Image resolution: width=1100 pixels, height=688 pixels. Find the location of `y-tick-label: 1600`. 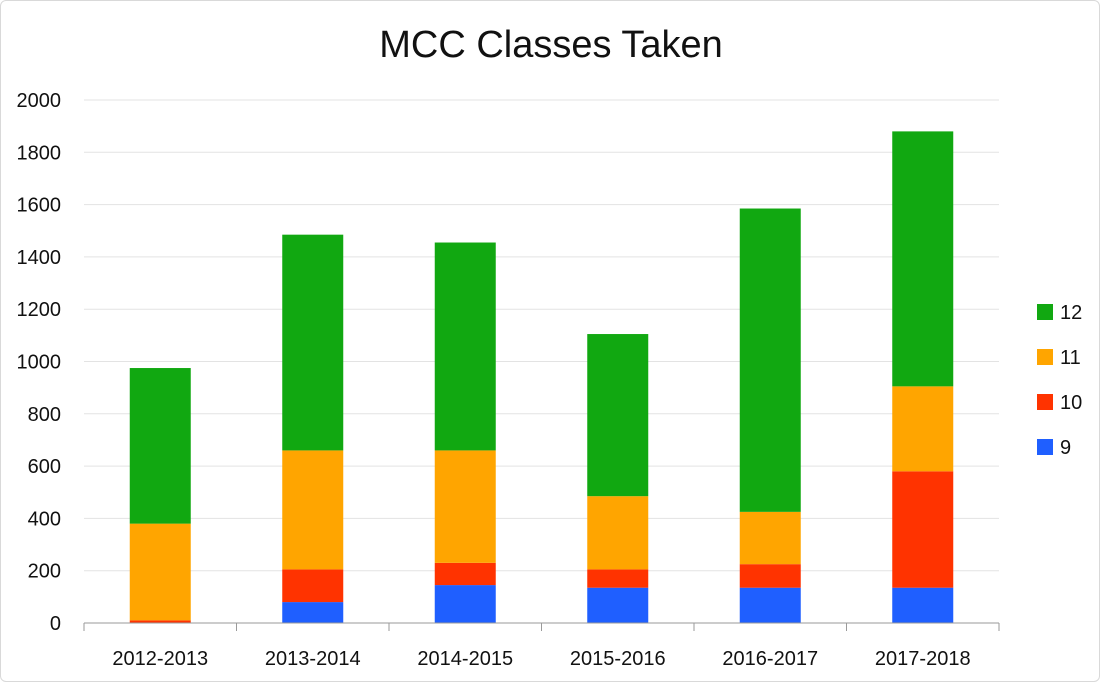

y-tick-label: 1600 is located at coordinates (39, 206).